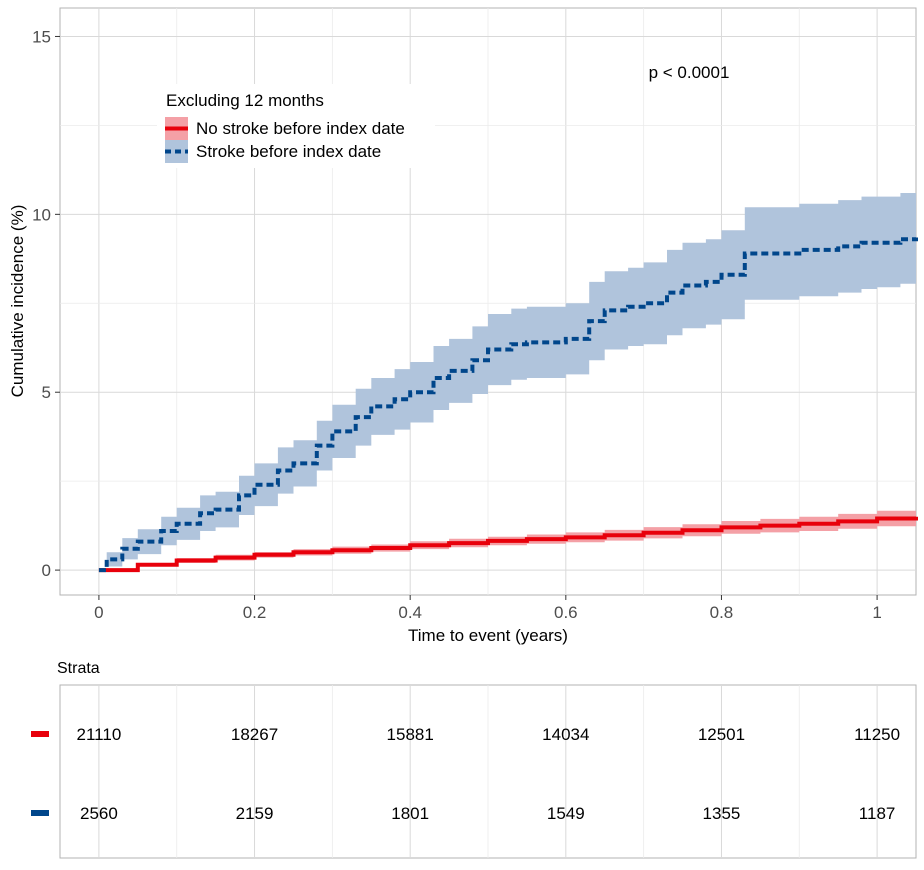  What do you see at coordinates (877, 734) in the screenshot?
I see `risk-table-cell: 11250` at bounding box center [877, 734].